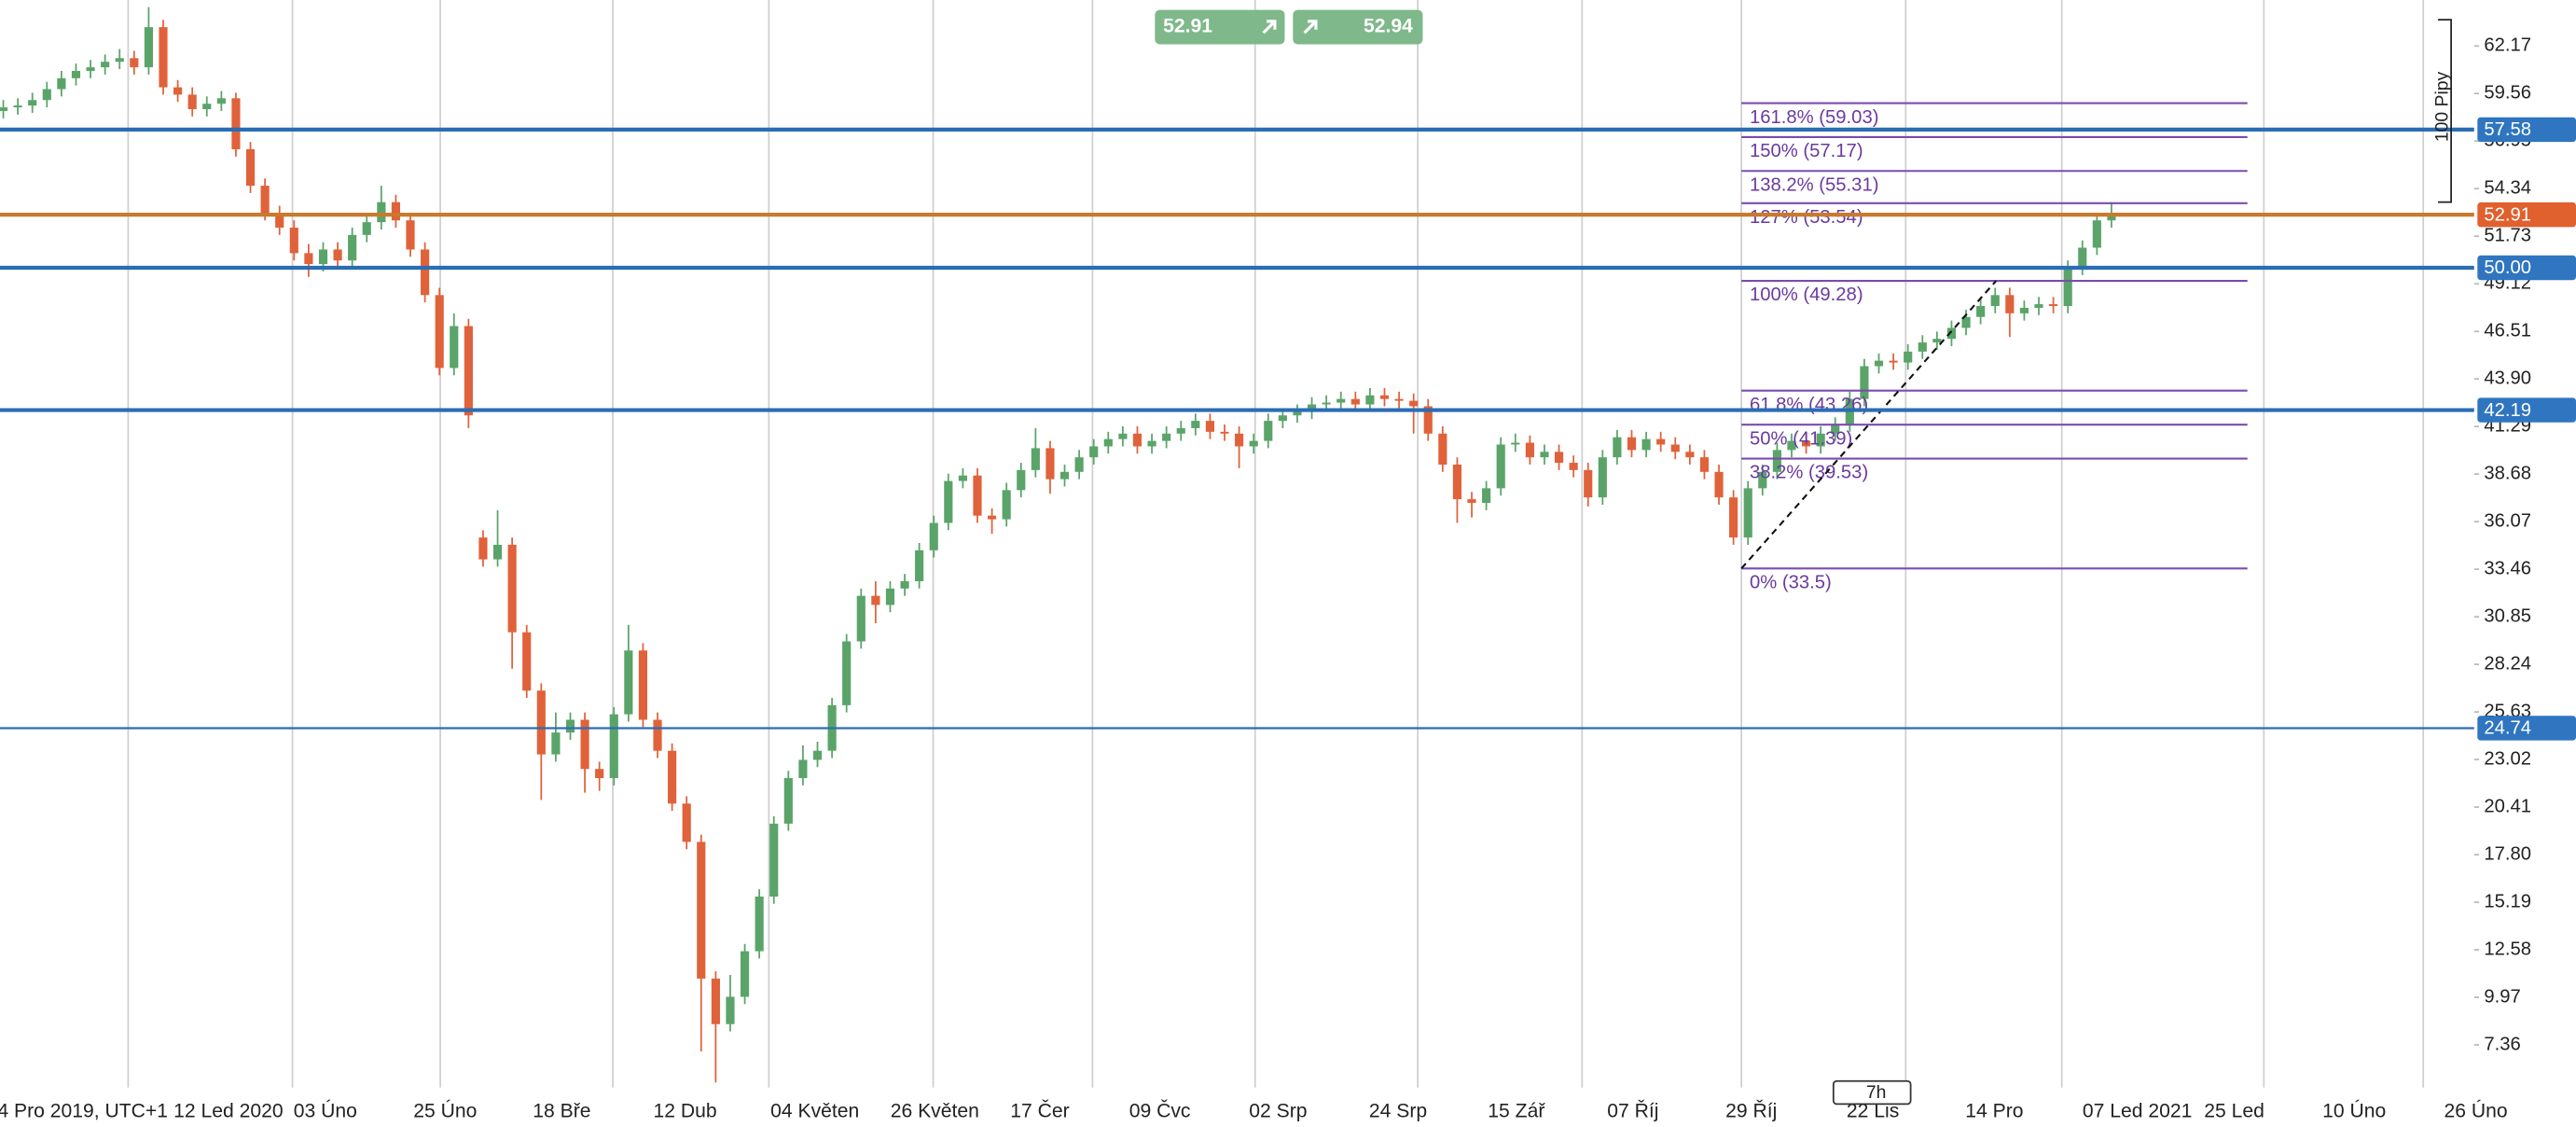 The width and height of the screenshot is (2576, 1127). Describe the element at coordinates (2507, 728) in the screenshot. I see `price-tag-label: 24.74` at that location.